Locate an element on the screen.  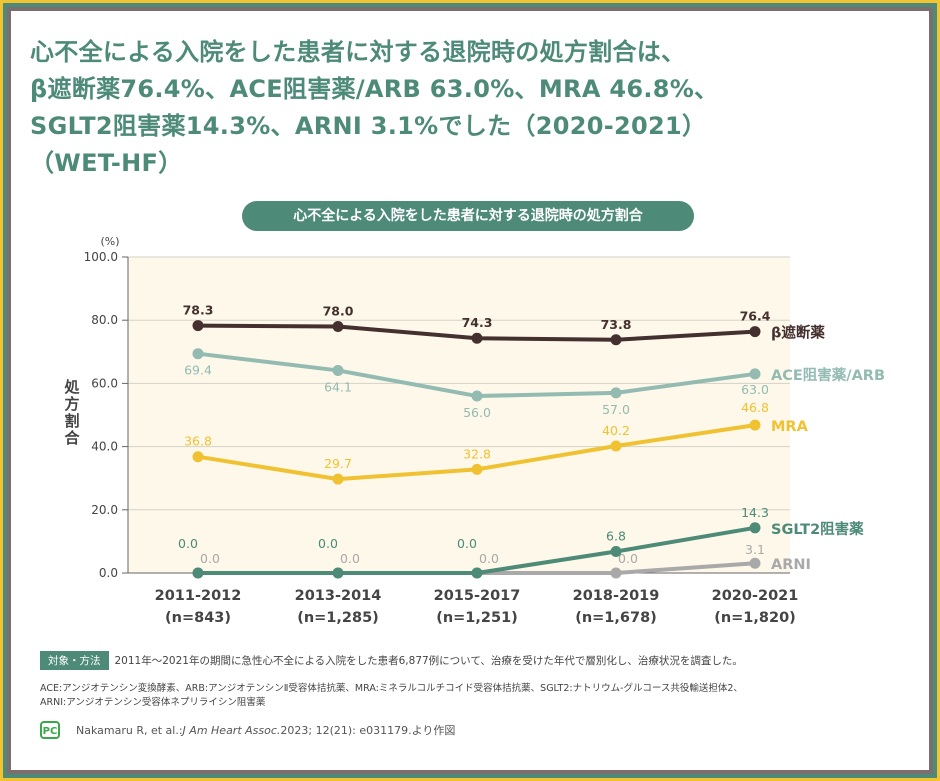
citation-journal: J Am Heart Assoc. is located at coordinates (231, 730).